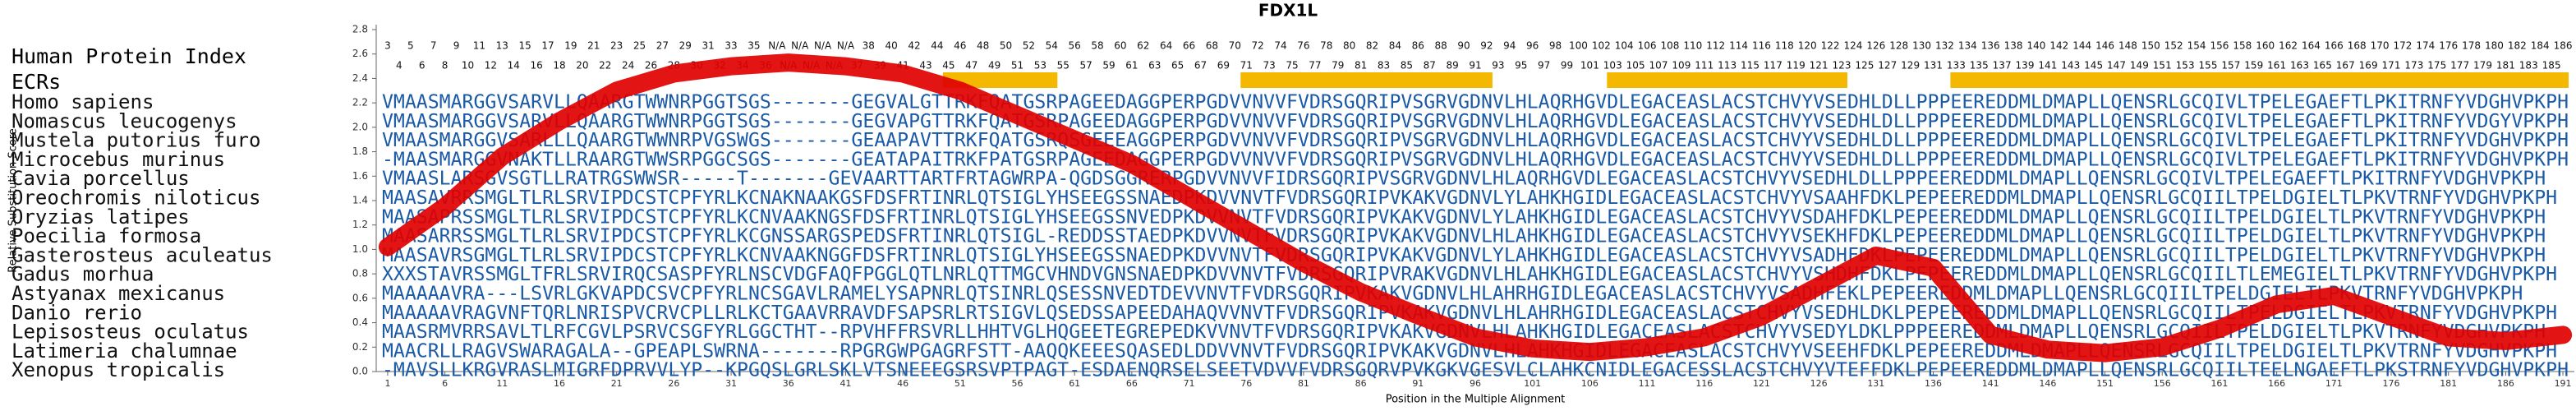 This screenshot has width=2576, height=411. What do you see at coordinates (1361, 66) in the screenshot?
I see `human-index-label: 81` at bounding box center [1361, 66].